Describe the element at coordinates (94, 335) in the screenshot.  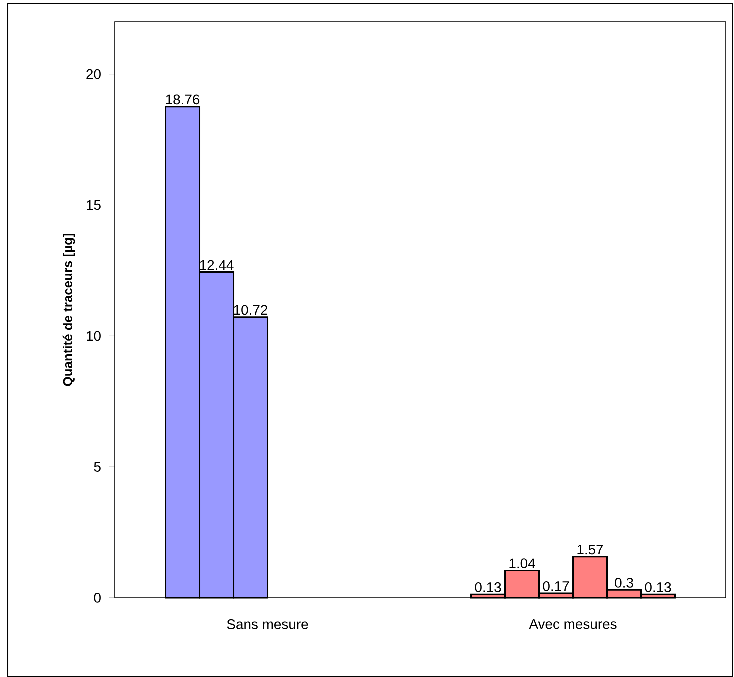
I see `y-tick-label: 10` at that location.